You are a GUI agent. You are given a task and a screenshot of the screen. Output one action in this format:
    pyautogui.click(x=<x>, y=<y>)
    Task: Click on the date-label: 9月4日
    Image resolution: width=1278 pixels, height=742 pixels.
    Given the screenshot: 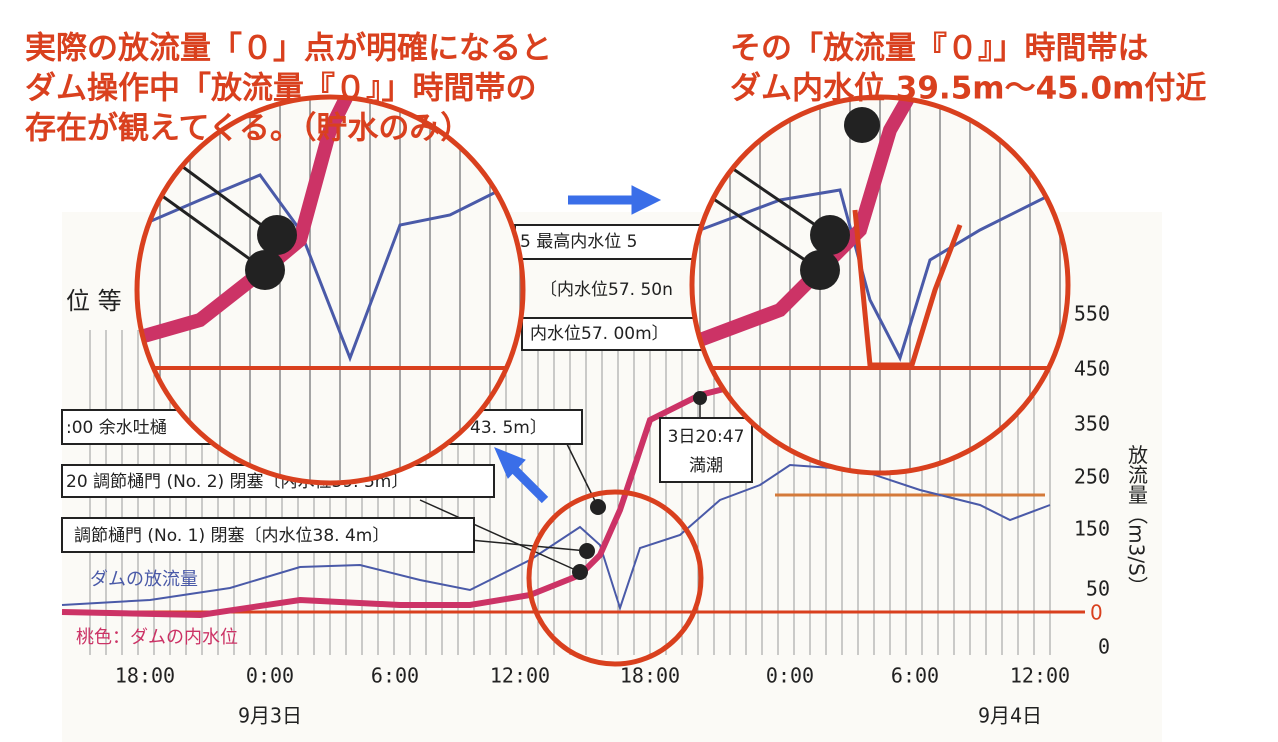 What is the action you would take?
    pyautogui.click(x=1010, y=716)
    